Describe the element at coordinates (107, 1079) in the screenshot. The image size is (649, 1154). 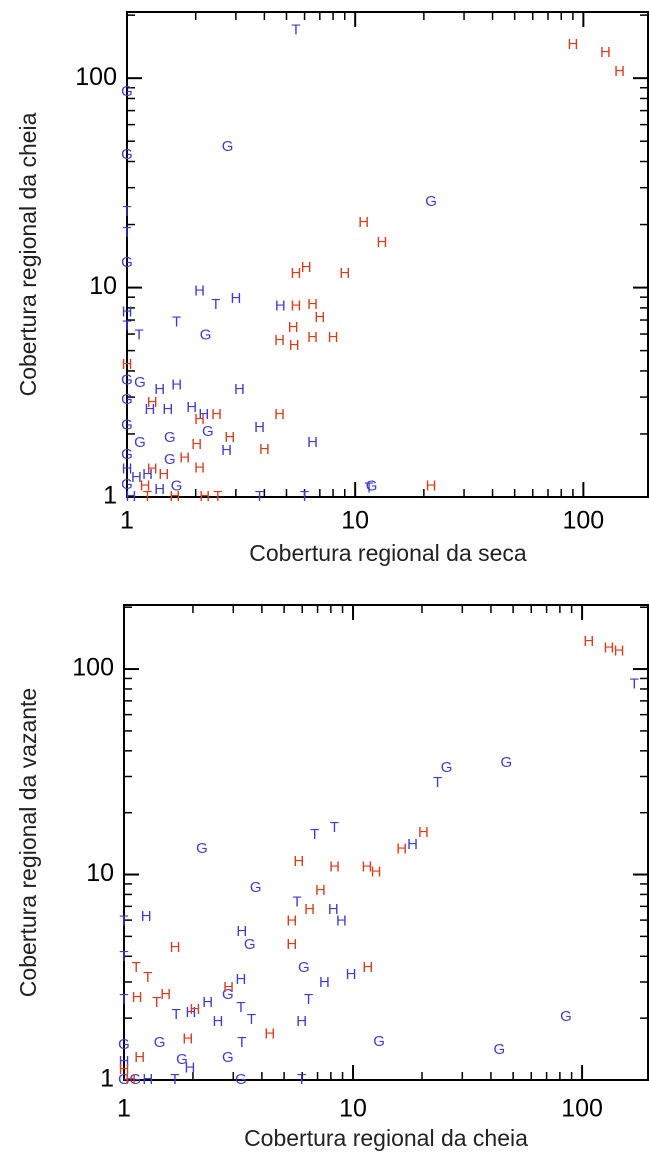
I see `y-tick-label: 1` at that location.